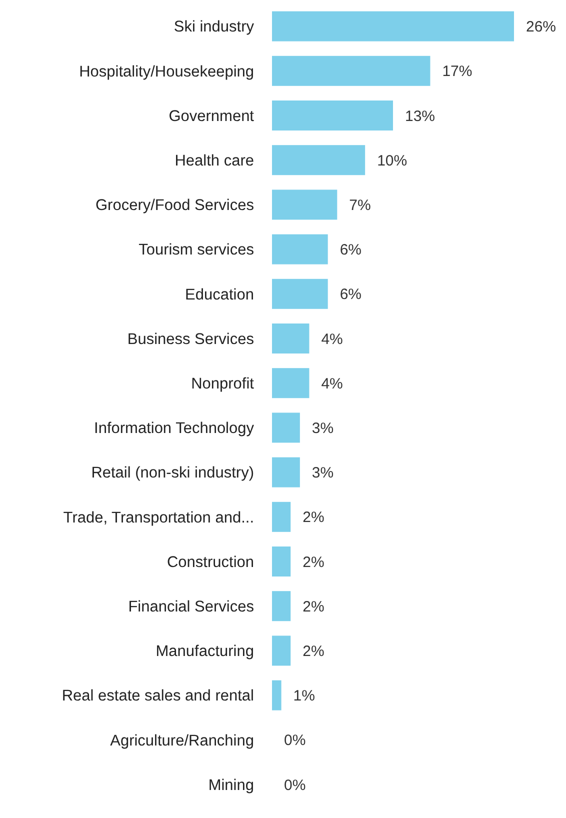 The height and width of the screenshot is (818, 566). Describe the element at coordinates (360, 205) in the screenshot. I see `data-label: 7%` at that location.